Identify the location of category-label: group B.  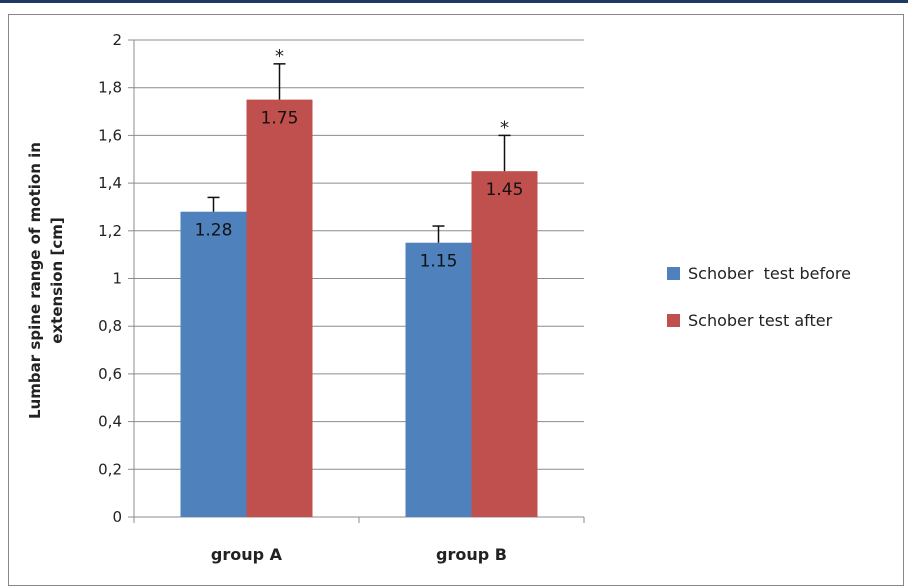
(471, 554).